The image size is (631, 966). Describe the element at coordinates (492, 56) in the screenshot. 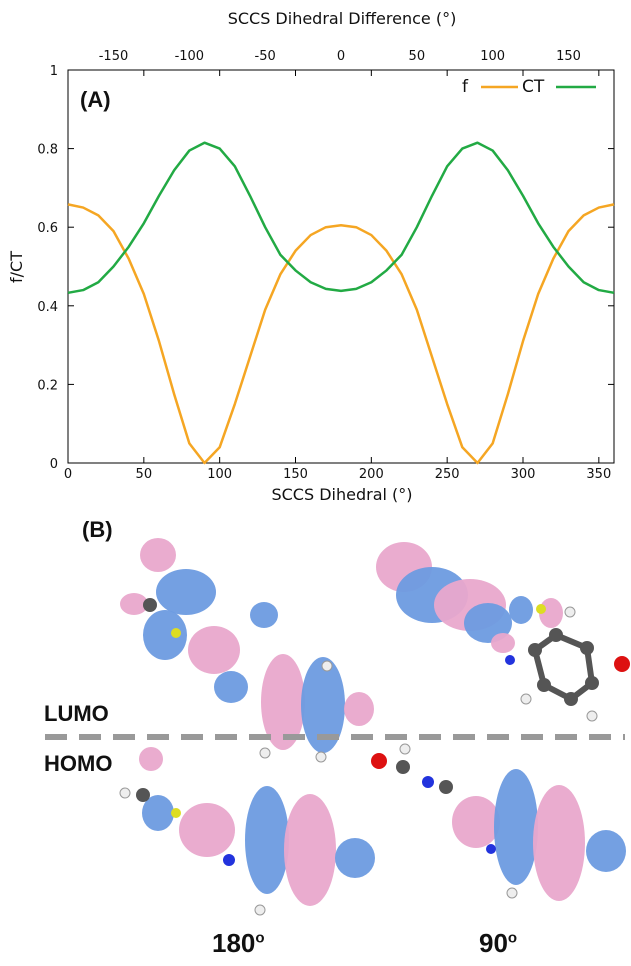

I see `x2-tick-label: 100` at that location.